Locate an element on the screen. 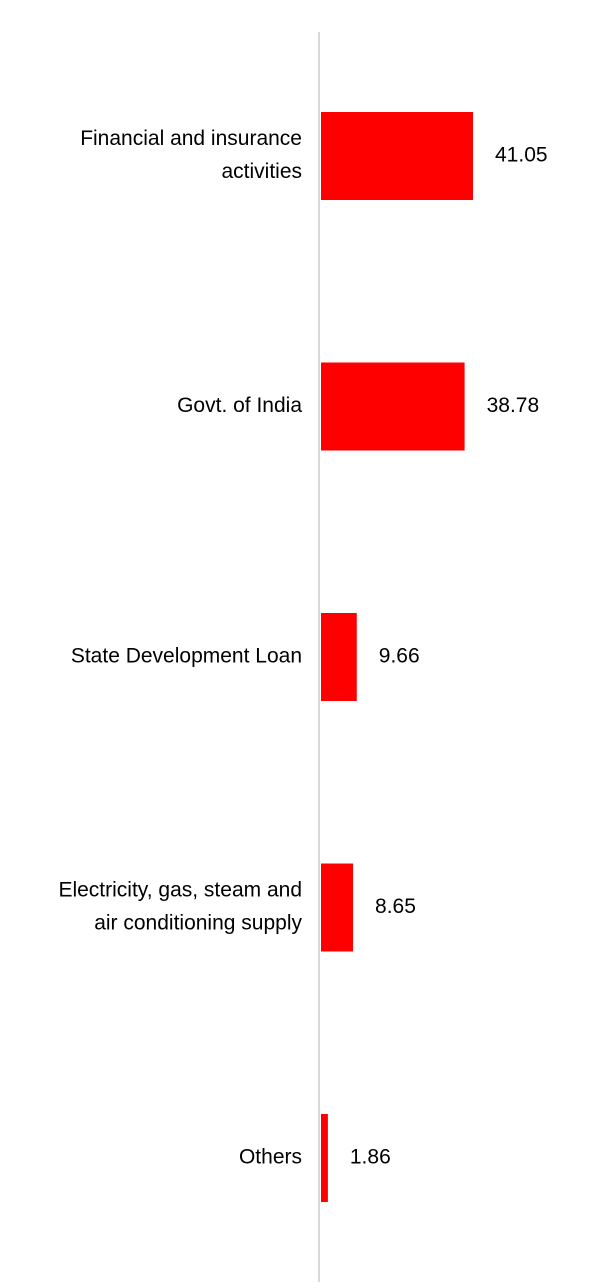  category-label-0-line-0: Financial and insurance is located at coordinates (191, 138).